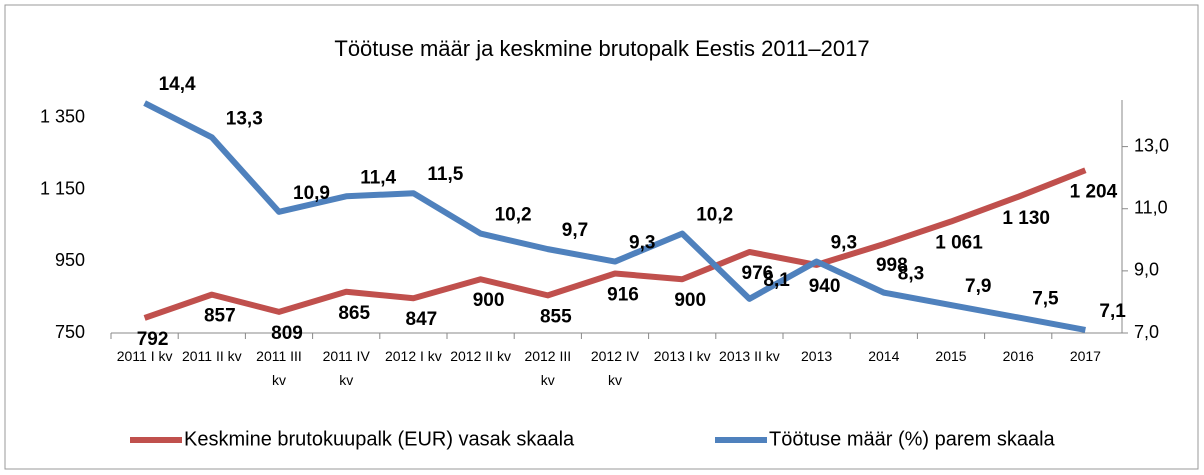 This screenshot has width=1204, height=475. Describe the element at coordinates (749, 356) in the screenshot. I see `x-tick-label: 2013 II kv` at that location.